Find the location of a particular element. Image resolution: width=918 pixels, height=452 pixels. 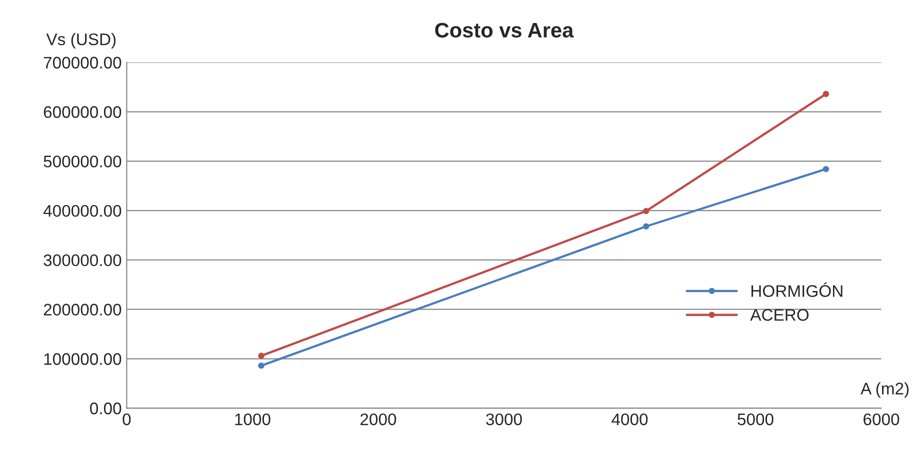

x-tick-label: 0 is located at coordinates (126, 419).